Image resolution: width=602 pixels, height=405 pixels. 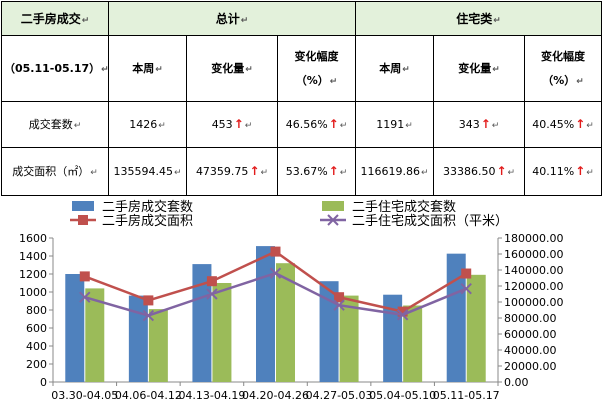 What do you see at coordinates (466, 395) in the screenshot?
I see `x-tick-label: 05.11-05.17` at bounding box center [466, 395].